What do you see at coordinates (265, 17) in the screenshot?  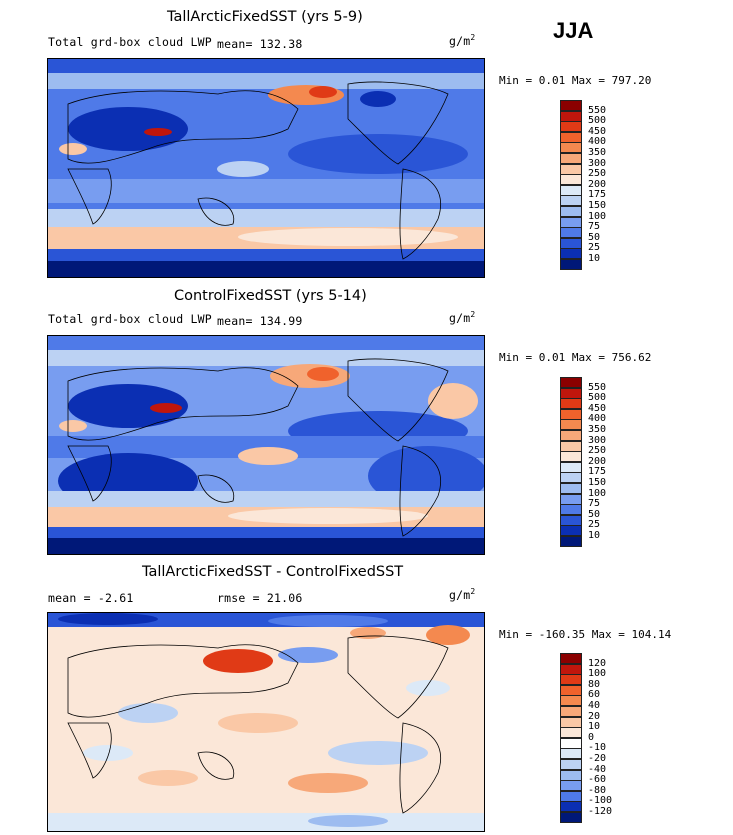 I see `panel1-title: TallArcticFixedSST (yrs 5-9)` at bounding box center [265, 17].